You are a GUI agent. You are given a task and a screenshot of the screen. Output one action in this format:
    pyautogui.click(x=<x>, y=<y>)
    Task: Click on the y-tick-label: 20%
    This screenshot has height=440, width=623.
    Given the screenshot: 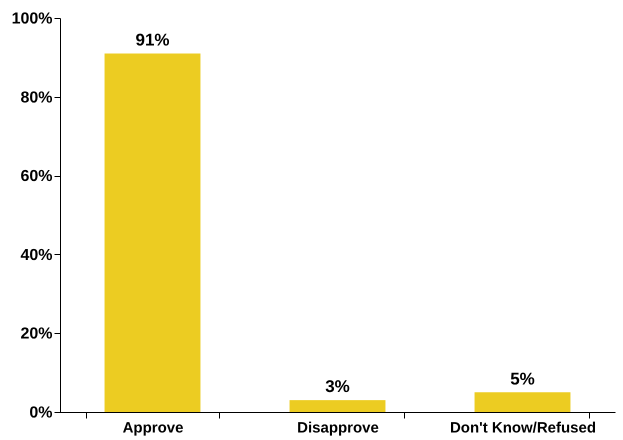 What is the action you would take?
    pyautogui.click(x=36, y=334)
    